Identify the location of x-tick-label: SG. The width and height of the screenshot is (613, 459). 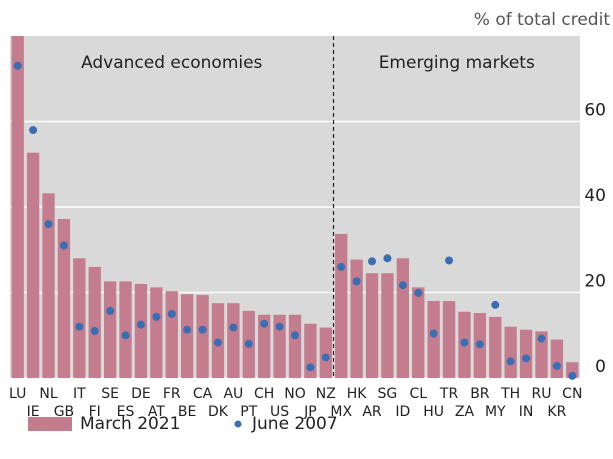
(388, 394).